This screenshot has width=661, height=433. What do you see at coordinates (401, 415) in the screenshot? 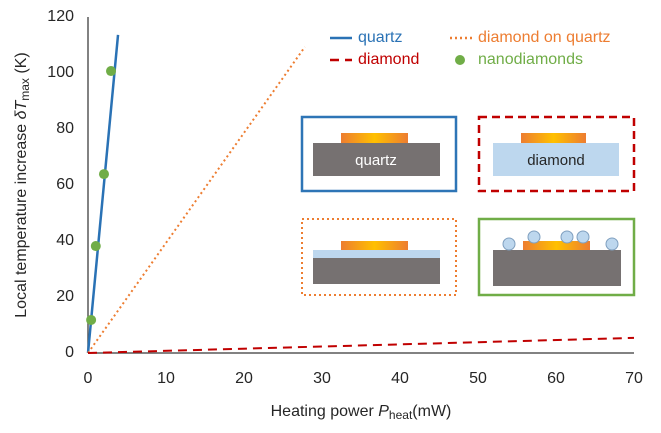
I see `label-sub: heat` at bounding box center [401, 415].